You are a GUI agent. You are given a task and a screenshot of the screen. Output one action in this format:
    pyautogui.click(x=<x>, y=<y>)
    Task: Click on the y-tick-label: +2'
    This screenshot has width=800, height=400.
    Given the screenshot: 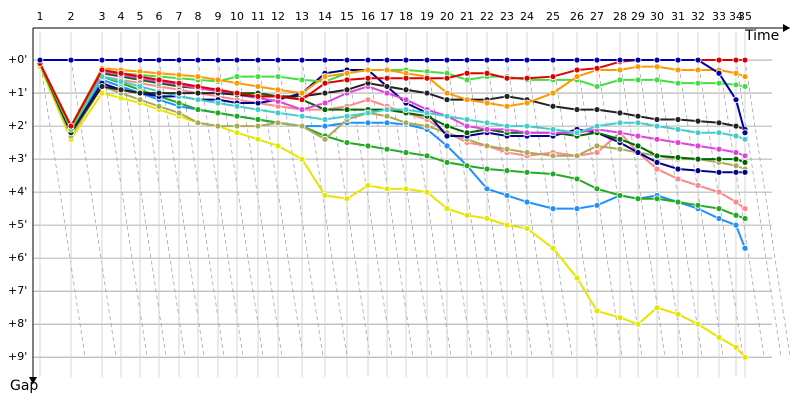 What is the action you would take?
    pyautogui.click(x=17, y=125)
    